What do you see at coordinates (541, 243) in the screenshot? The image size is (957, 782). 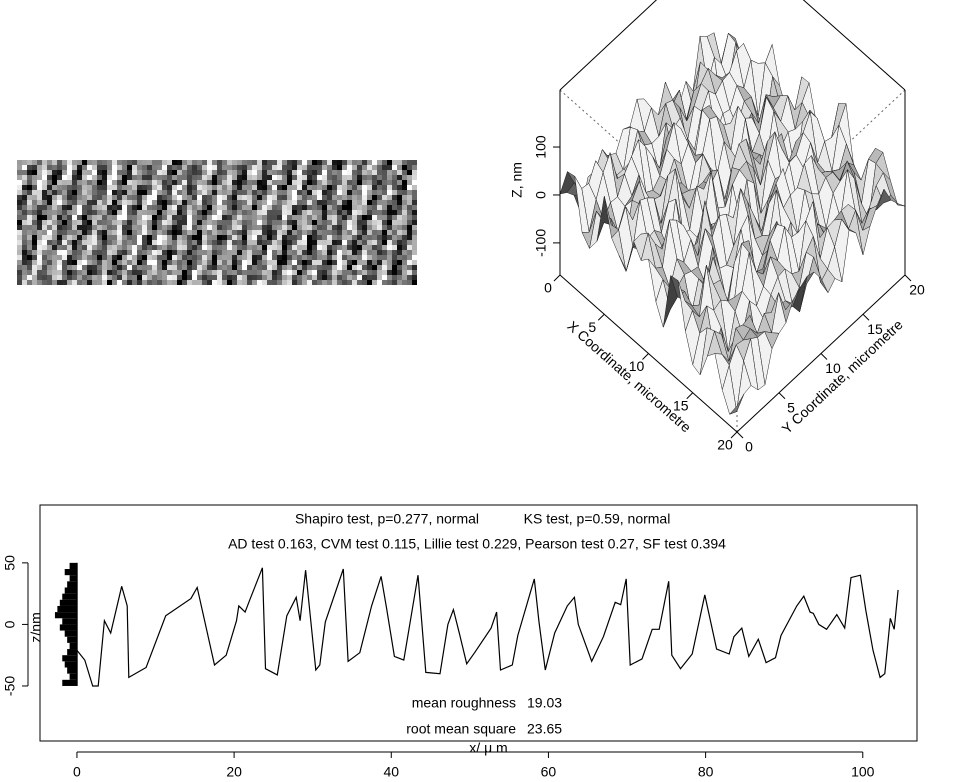 I see `z-tick-label: -100` at bounding box center [541, 243].